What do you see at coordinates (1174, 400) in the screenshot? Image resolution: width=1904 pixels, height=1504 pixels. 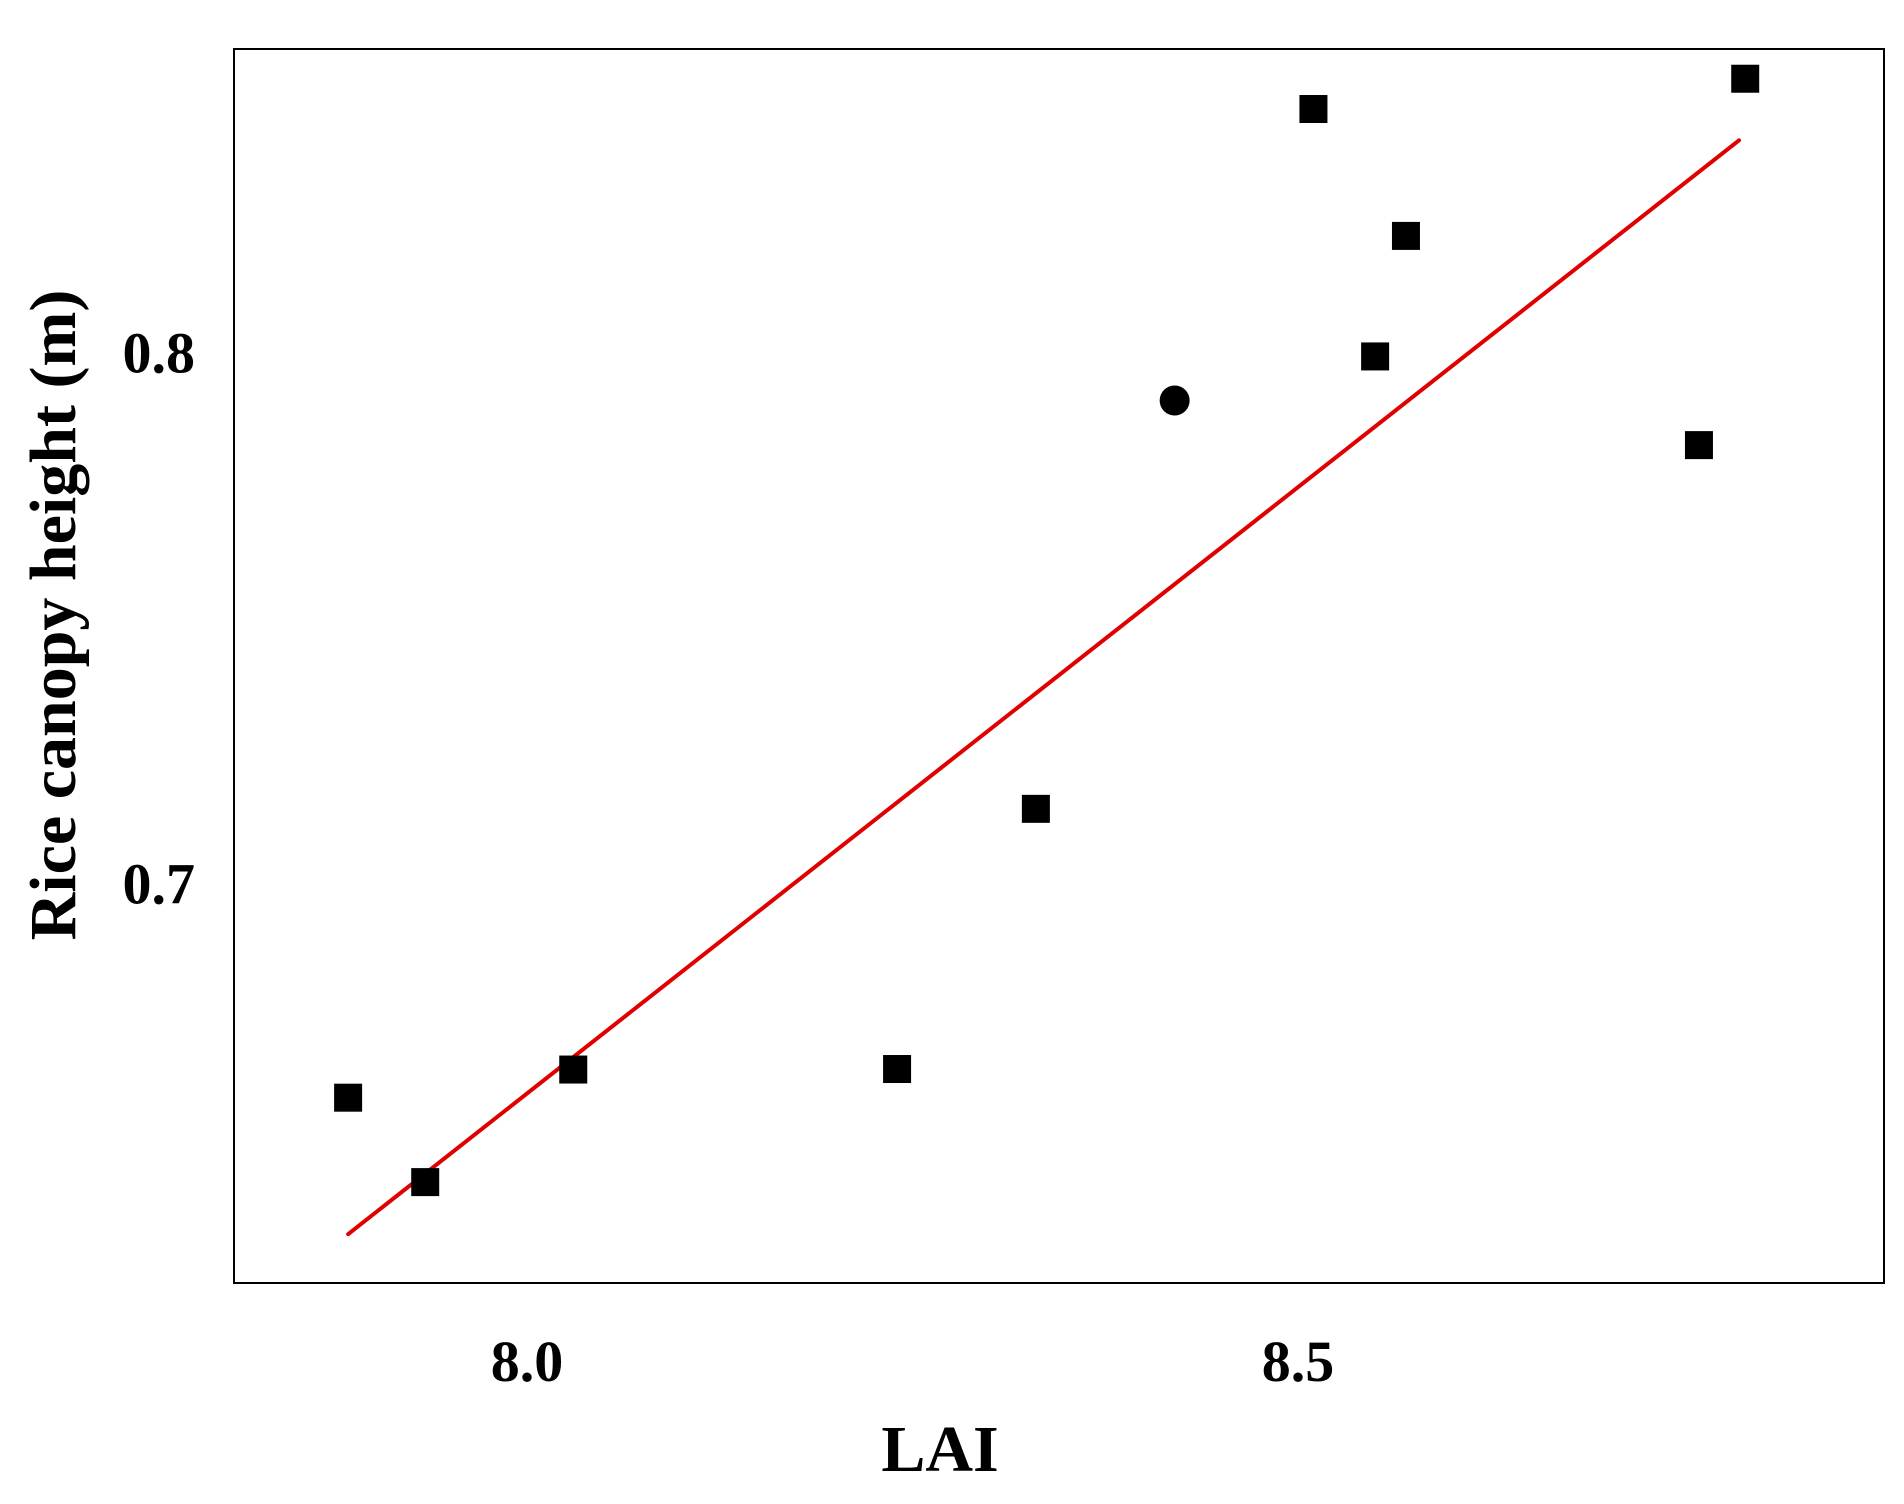 I see `circle-point` at bounding box center [1174, 400].